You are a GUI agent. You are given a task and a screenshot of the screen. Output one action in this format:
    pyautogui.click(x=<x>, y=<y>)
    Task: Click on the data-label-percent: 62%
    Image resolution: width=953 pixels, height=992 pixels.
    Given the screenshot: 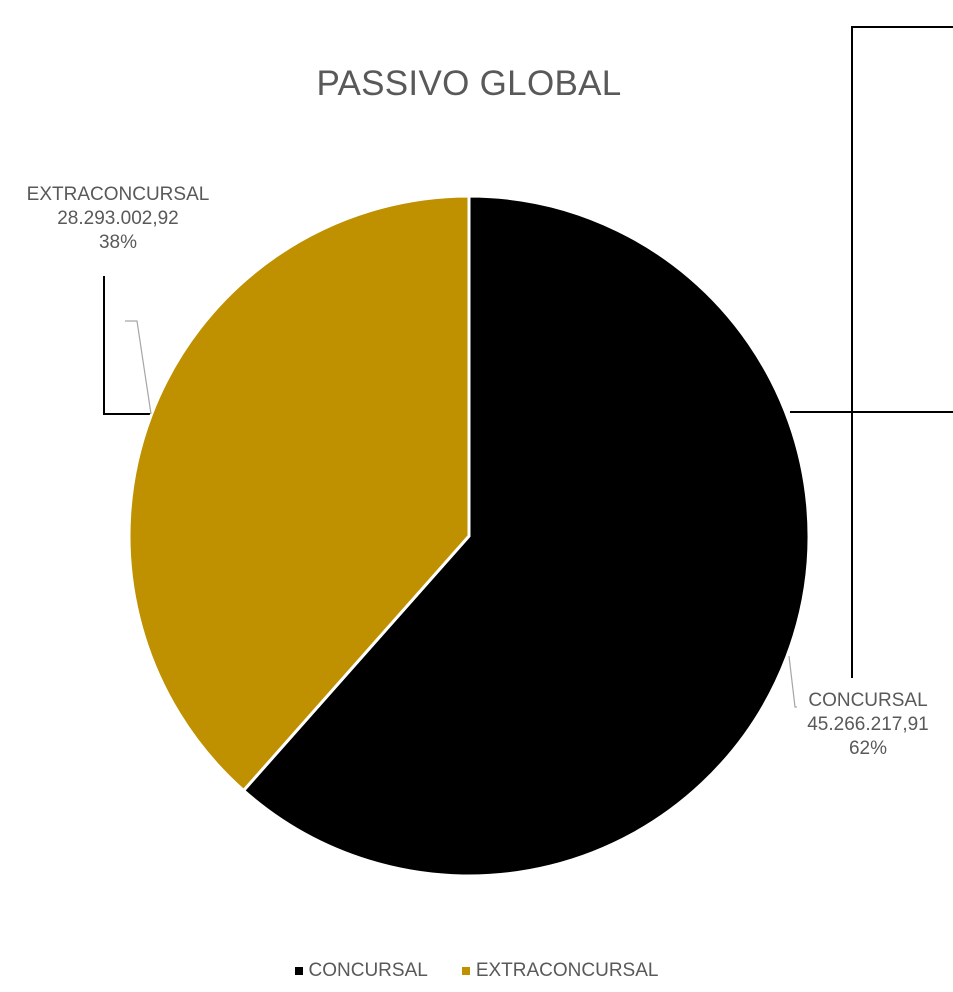 What is the action you would take?
    pyautogui.click(x=868, y=748)
    